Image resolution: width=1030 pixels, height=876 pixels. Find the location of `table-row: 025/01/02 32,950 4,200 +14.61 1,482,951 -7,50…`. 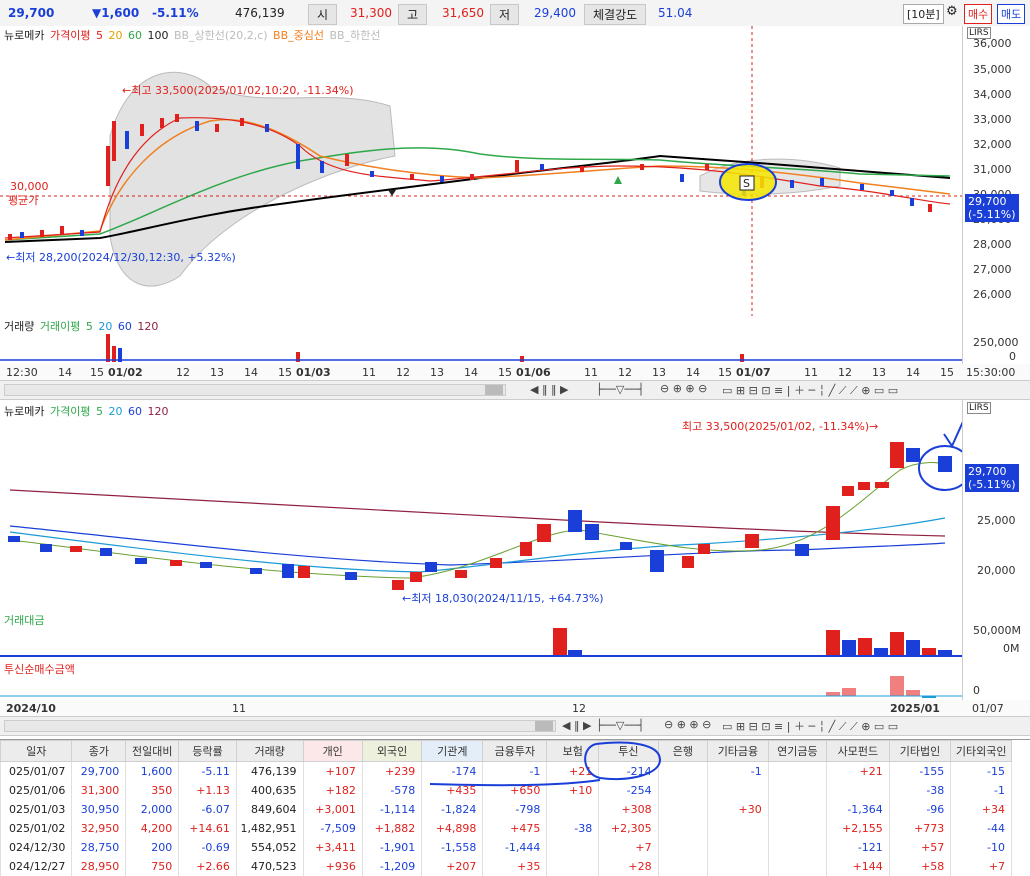

table-row: 025/01/02 32,950 4,200 +14.61 1,482,951 -7,50… is located at coordinates (506, 828).